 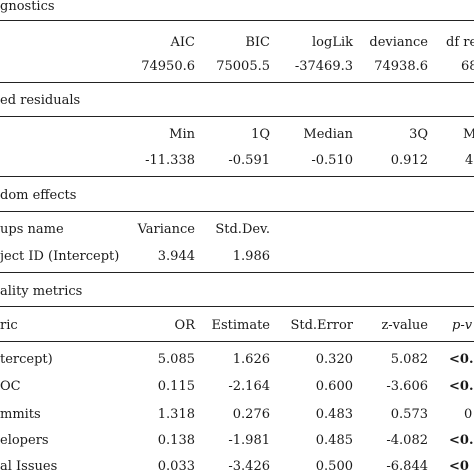 I want to click on quality-header-estimate: Estimate, so click(x=240, y=325).